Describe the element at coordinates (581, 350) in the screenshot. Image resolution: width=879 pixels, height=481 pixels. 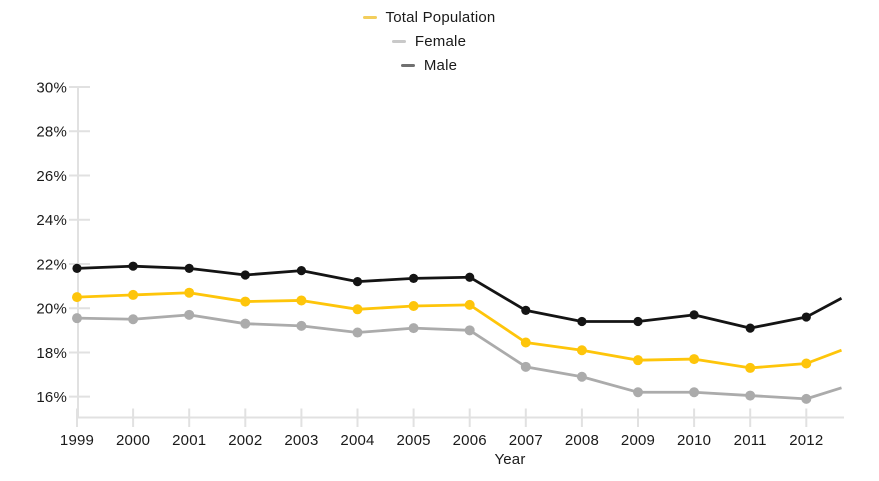
I see `data-point-total-population-2008` at that location.